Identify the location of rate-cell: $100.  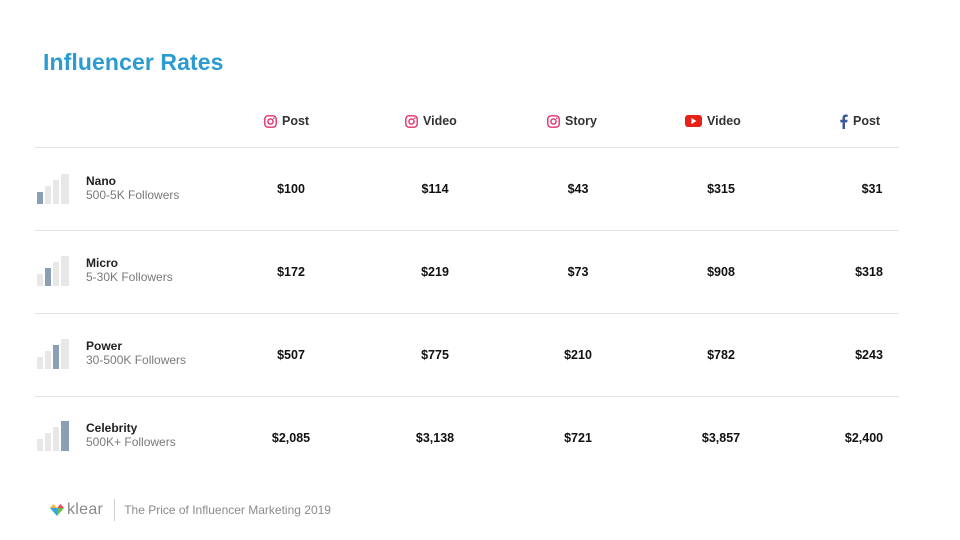
(291, 189).